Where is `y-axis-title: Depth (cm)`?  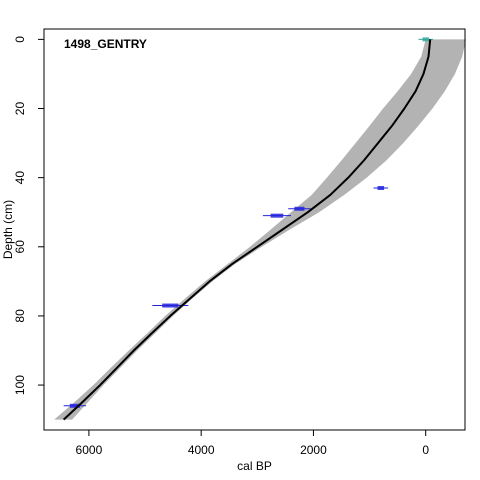
y-axis-title: Depth (cm) is located at coordinates (8, 229).